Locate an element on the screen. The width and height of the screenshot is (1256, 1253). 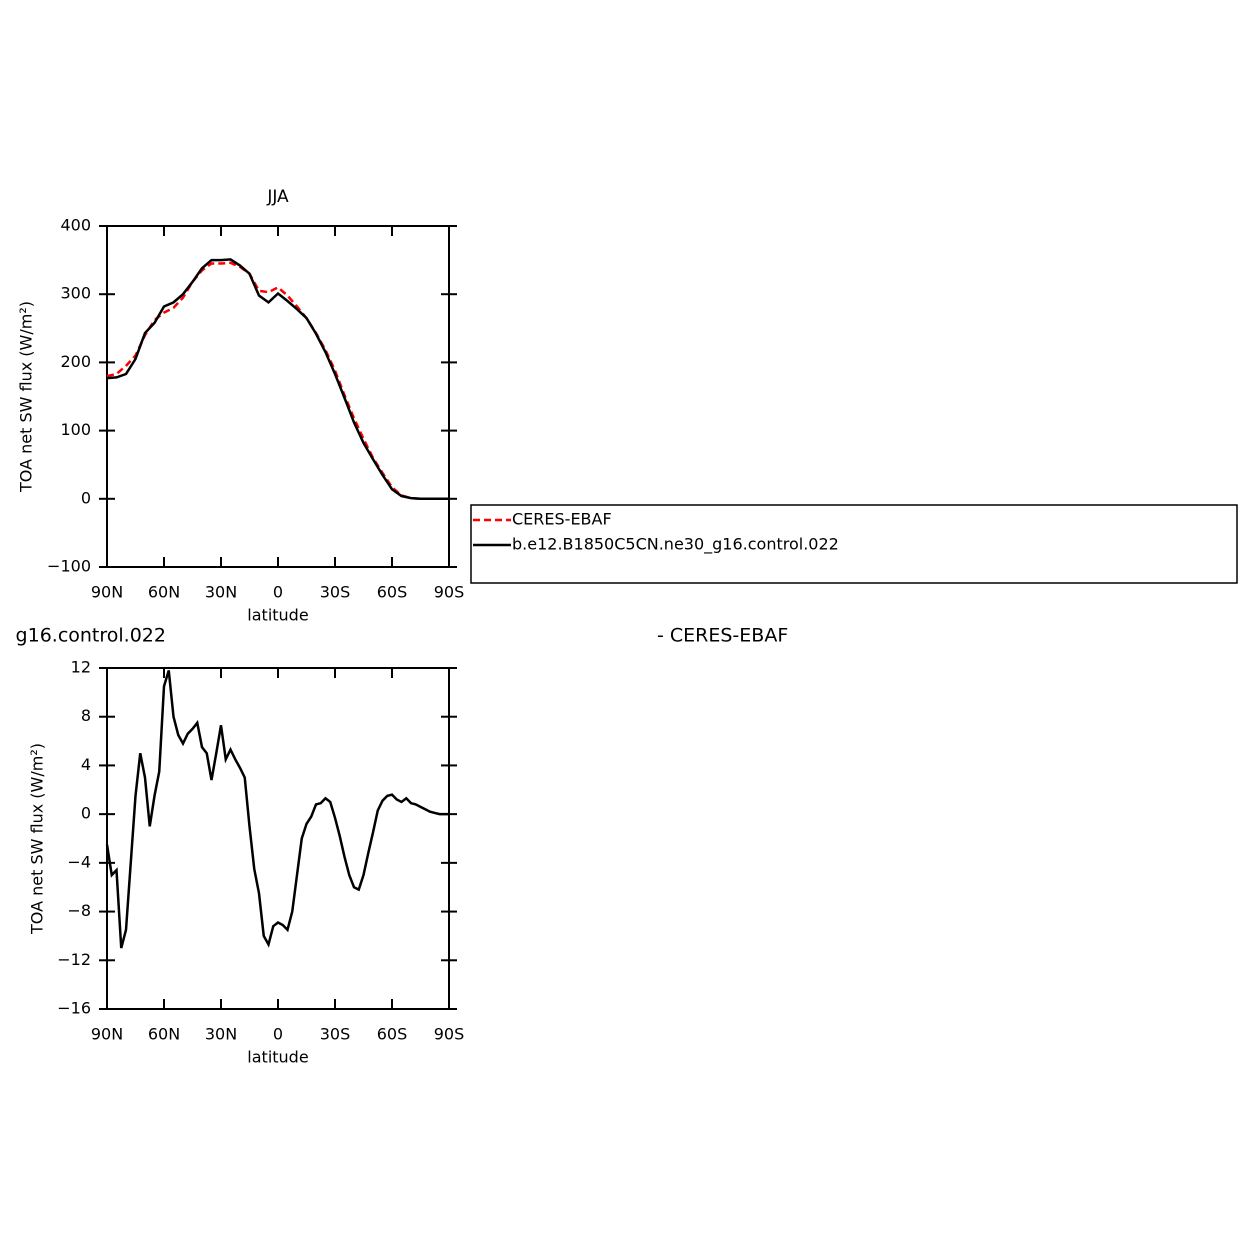
y-tick-label: 8 is located at coordinates (86, 715).